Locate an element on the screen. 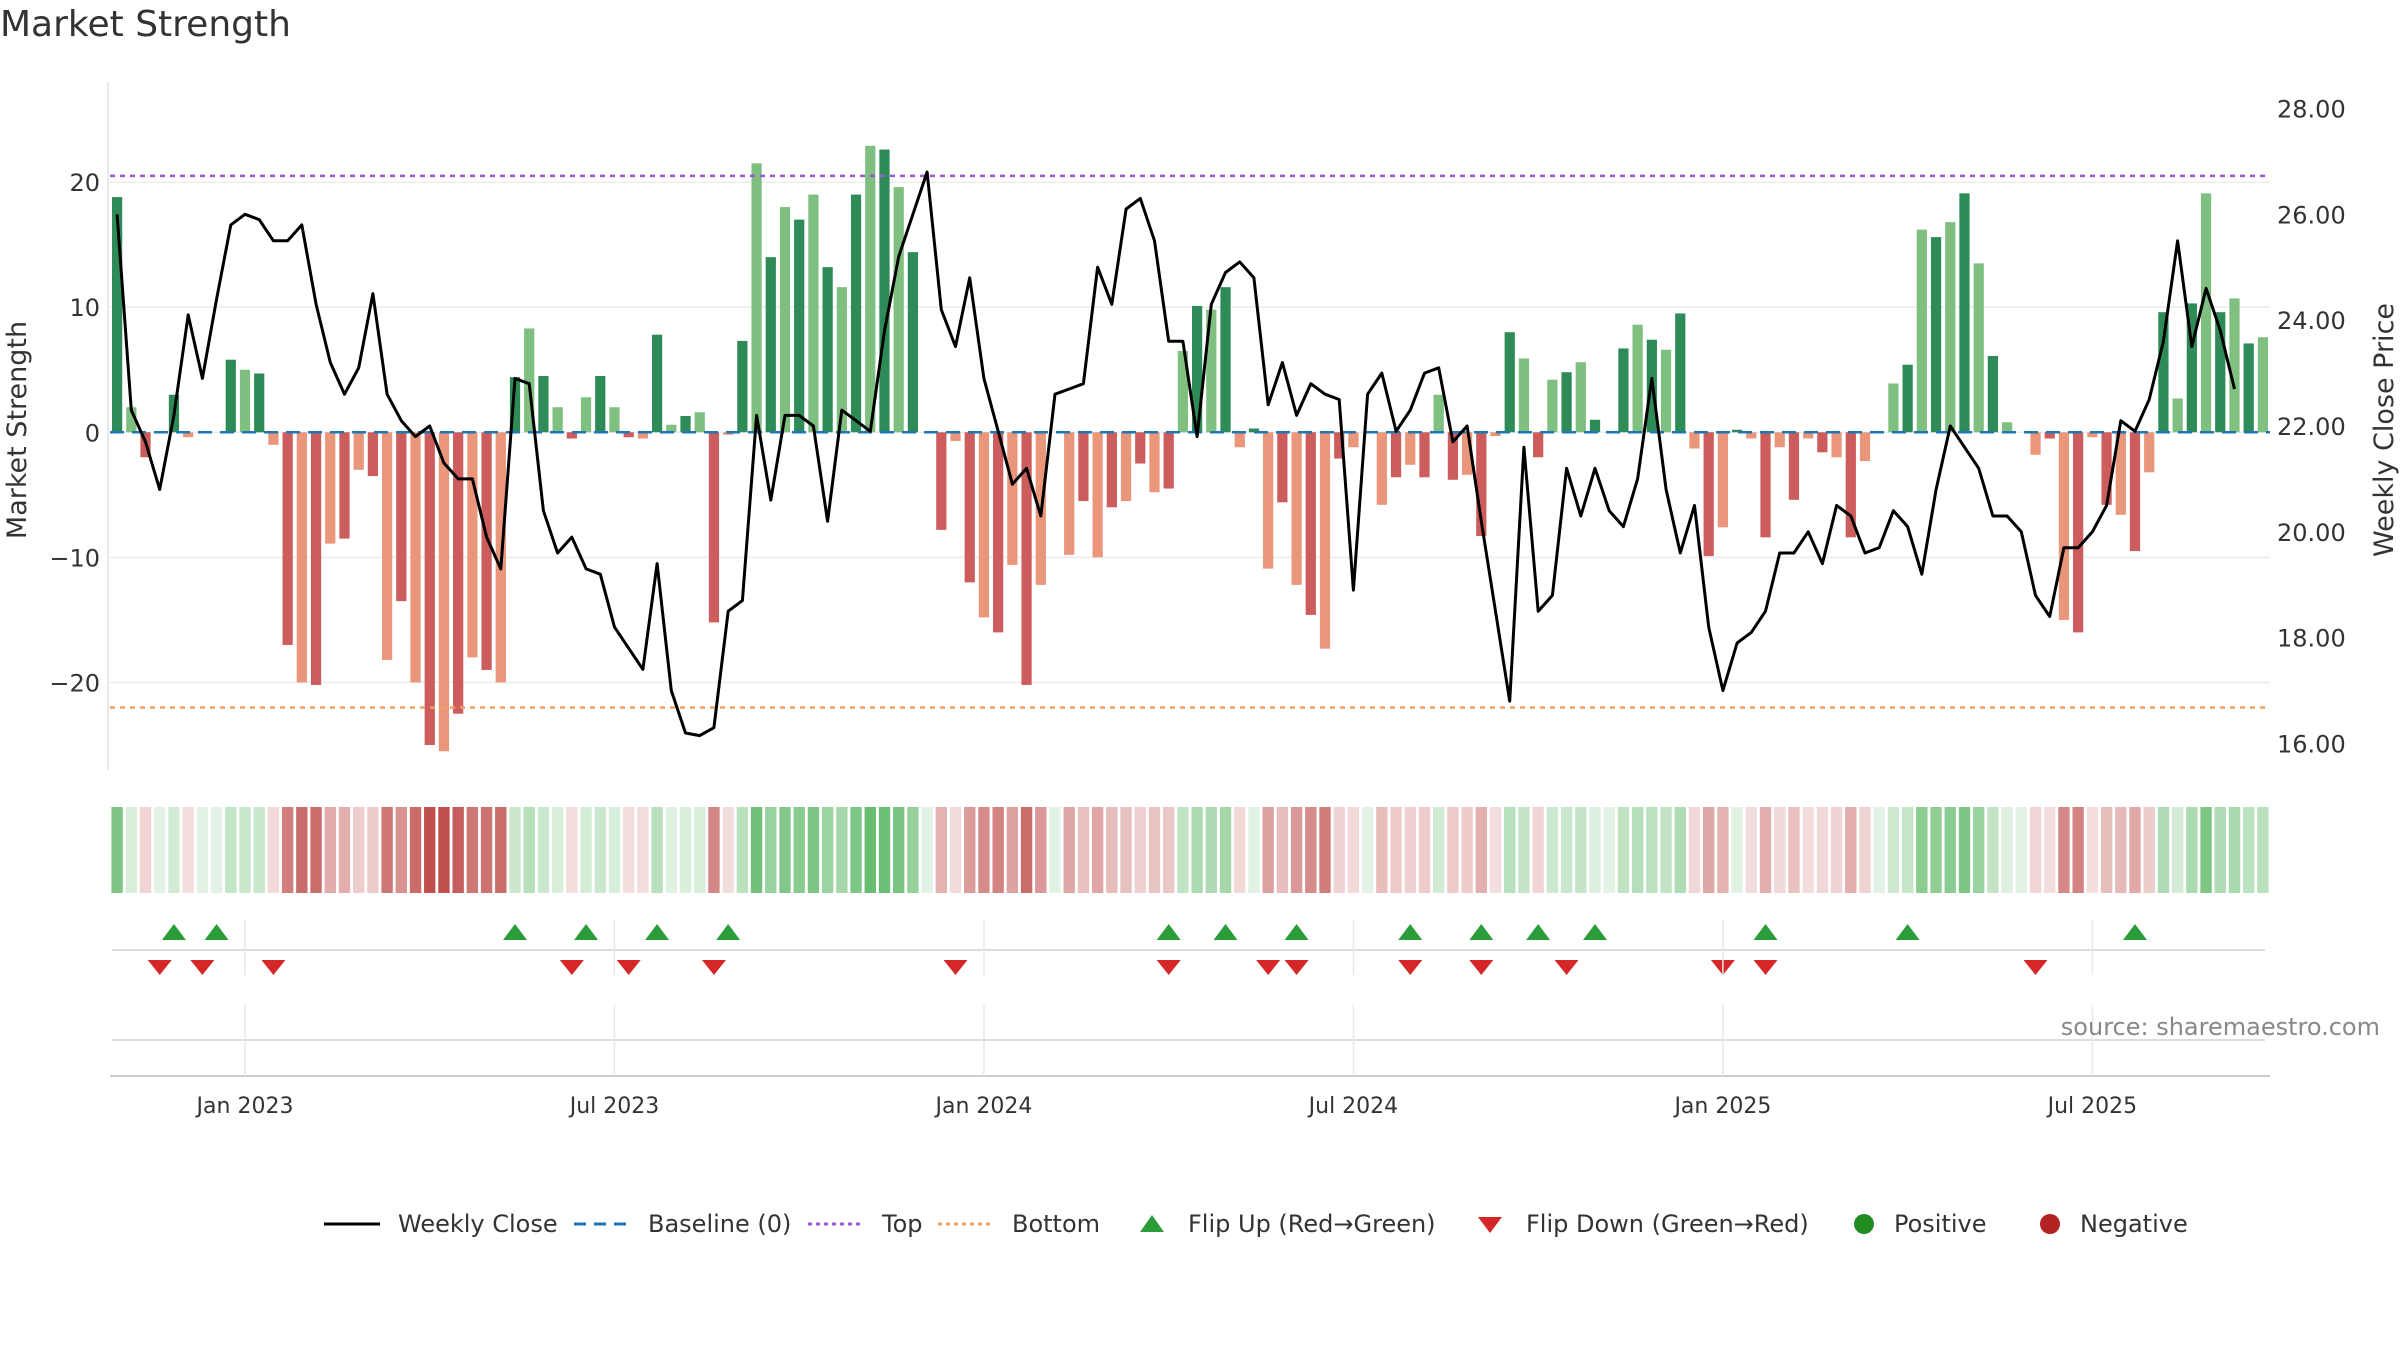 This screenshot has width=2400, height=1350. x-tick-label: Jan 2023 is located at coordinates (244, 1106).